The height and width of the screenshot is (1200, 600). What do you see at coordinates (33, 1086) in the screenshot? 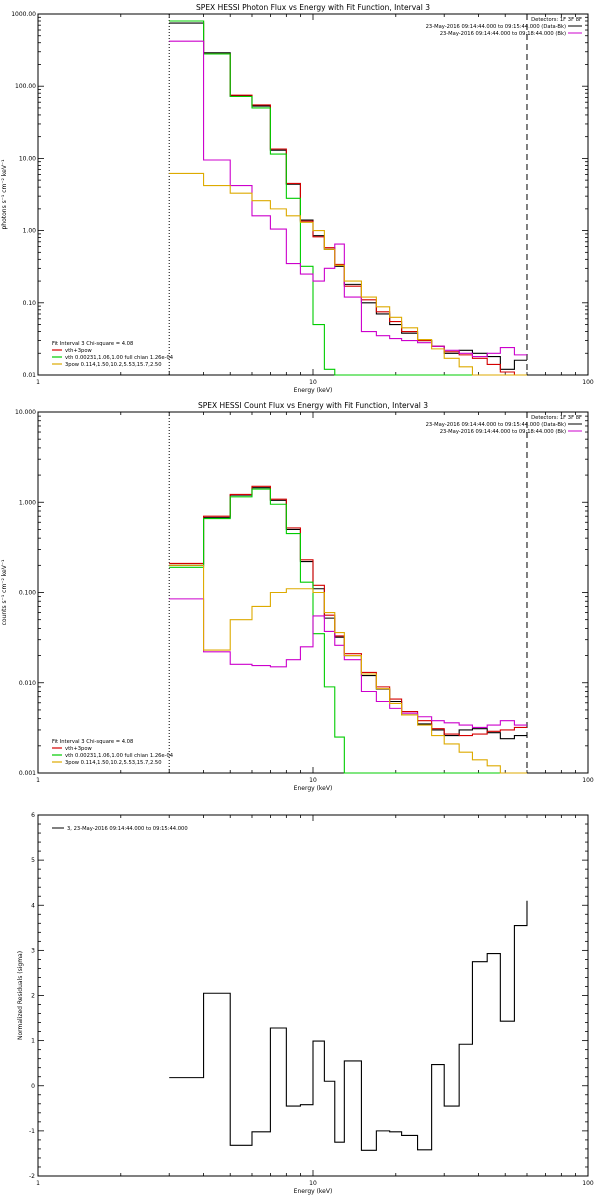
I see `y-tick-label: 0` at bounding box center [33, 1086].